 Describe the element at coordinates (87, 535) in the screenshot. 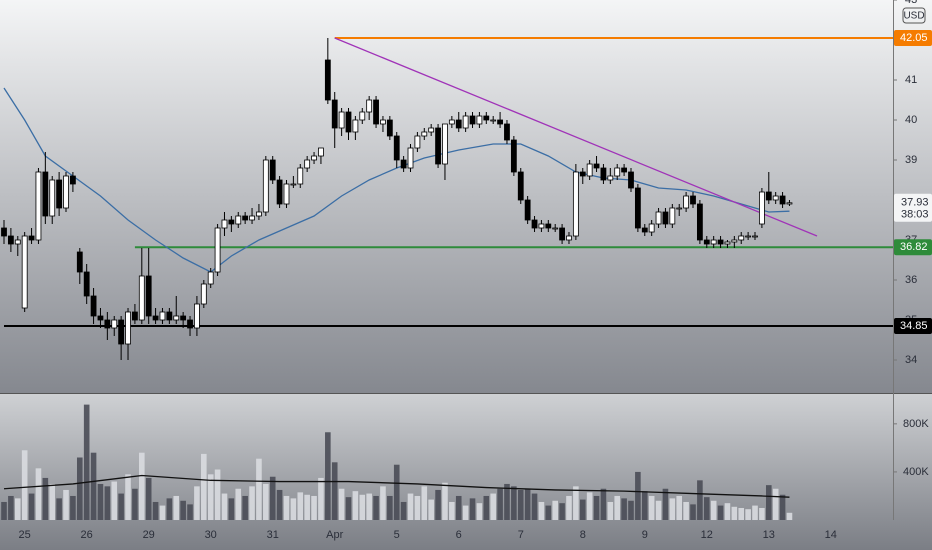

I see `x-tick-label: 26` at that location.